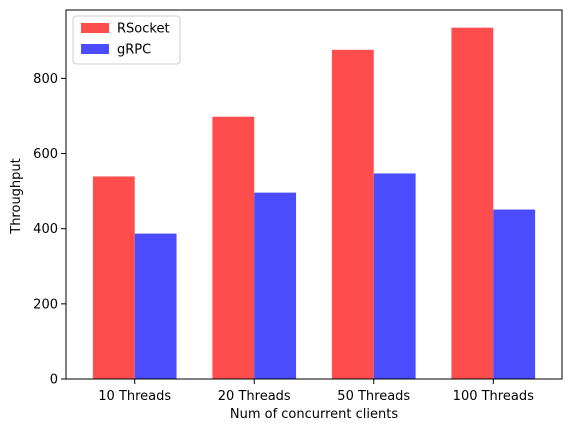 This screenshot has width=571, height=436. What do you see at coordinates (134, 50) in the screenshot?
I see `legend-label-grpc: gRPC` at bounding box center [134, 50].